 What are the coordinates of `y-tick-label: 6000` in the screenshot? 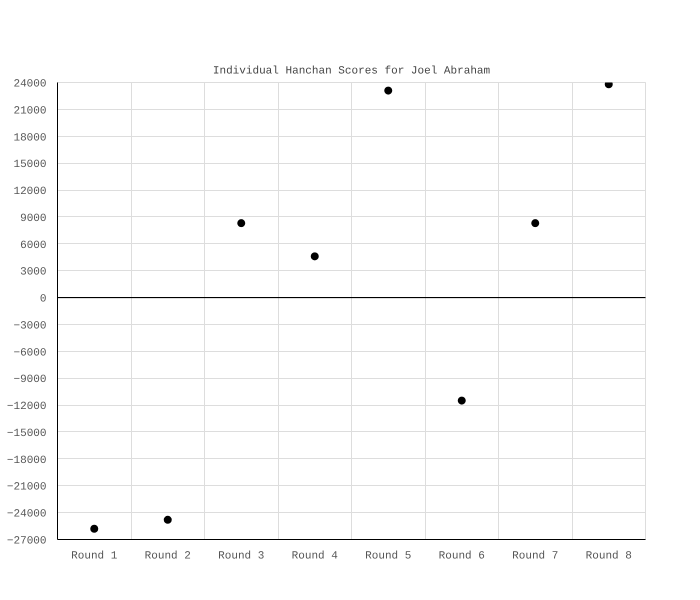 It's located at (33, 246).